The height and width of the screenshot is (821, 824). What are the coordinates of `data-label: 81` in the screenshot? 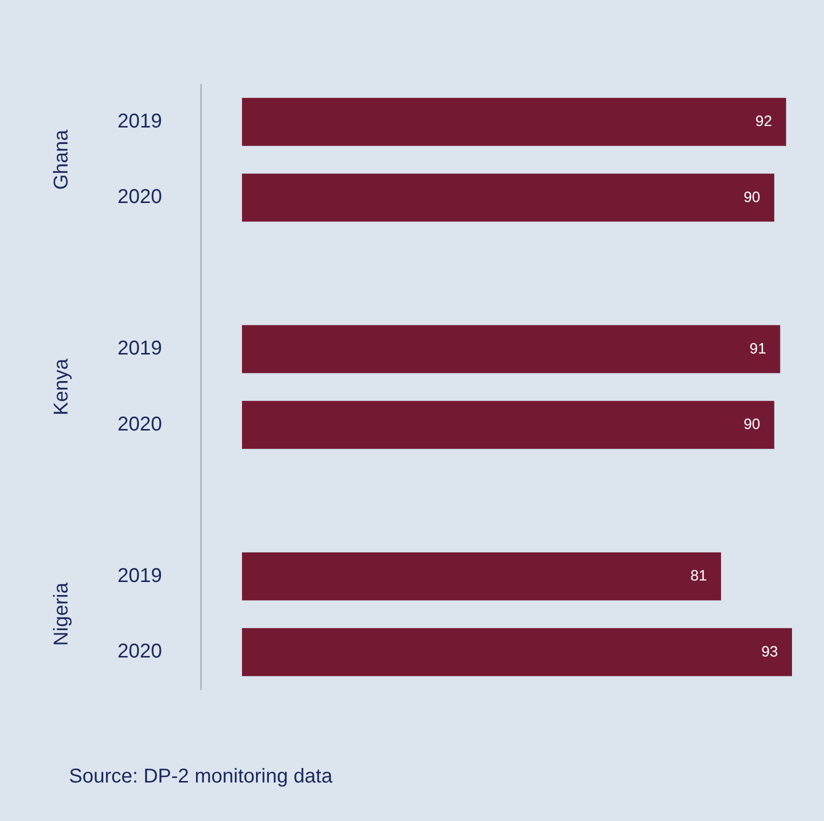 It's located at (699, 576).